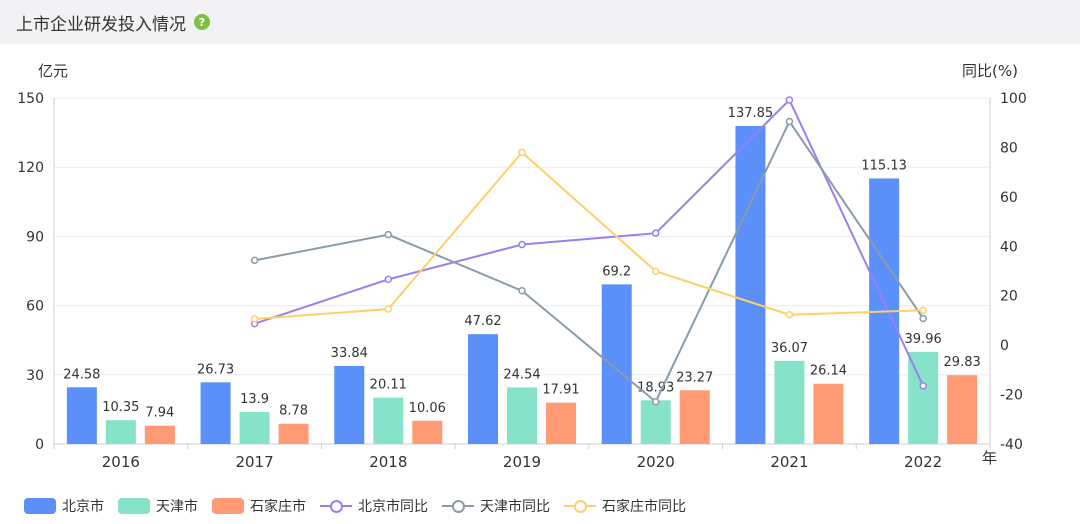 The height and width of the screenshot is (524, 1080). What do you see at coordinates (1009, 247) in the screenshot?
I see `y2-tick-label: 40` at bounding box center [1009, 247].